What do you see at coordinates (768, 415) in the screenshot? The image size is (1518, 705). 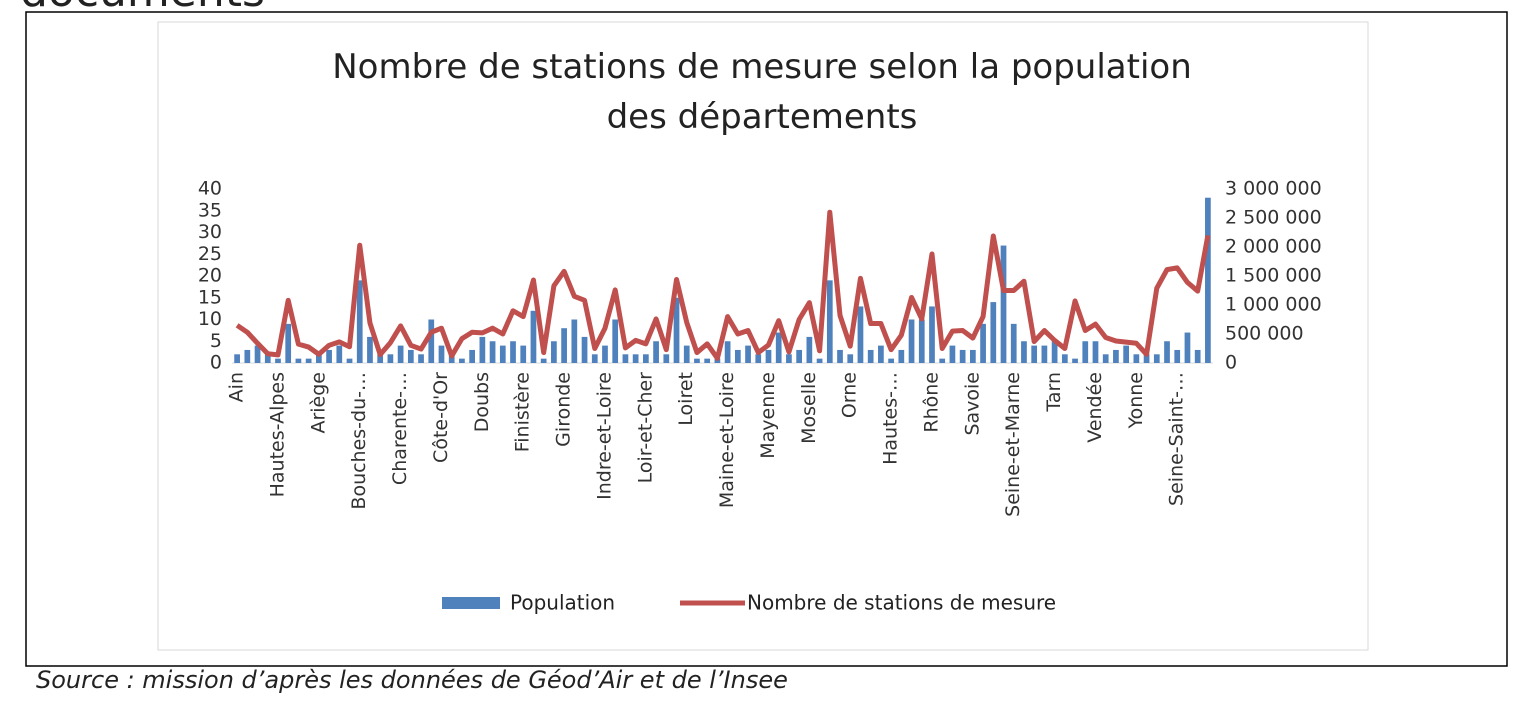 I see `x-tick-label: Mayenne` at bounding box center [768, 415].